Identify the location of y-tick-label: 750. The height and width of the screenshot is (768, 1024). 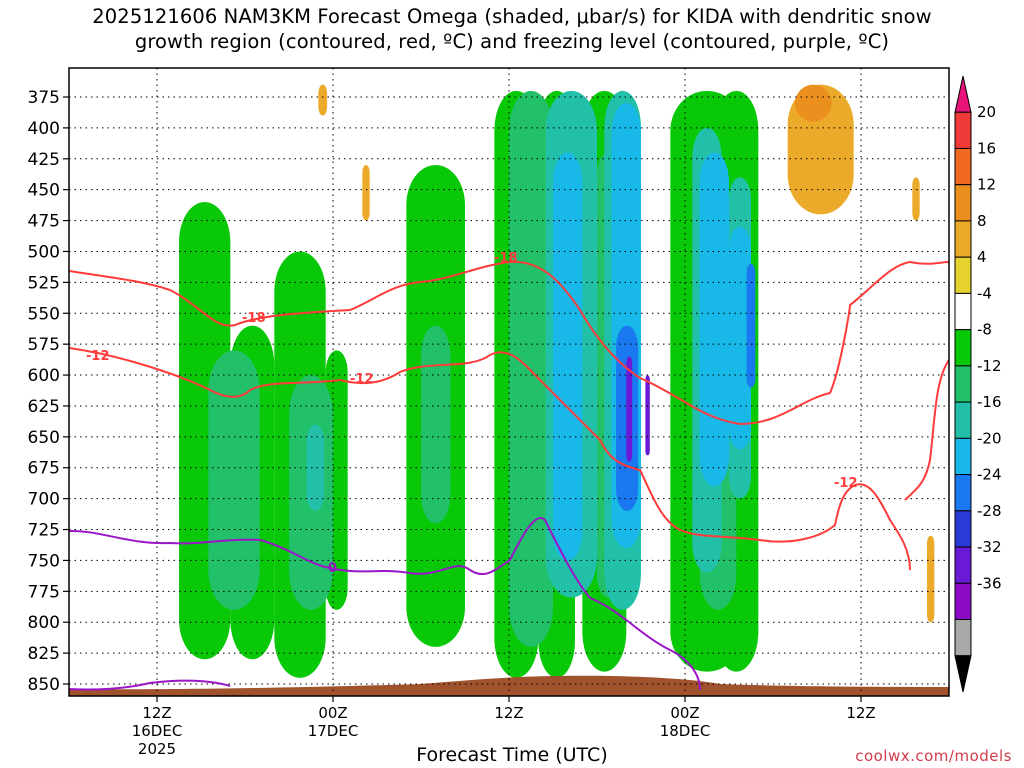
(44, 561).